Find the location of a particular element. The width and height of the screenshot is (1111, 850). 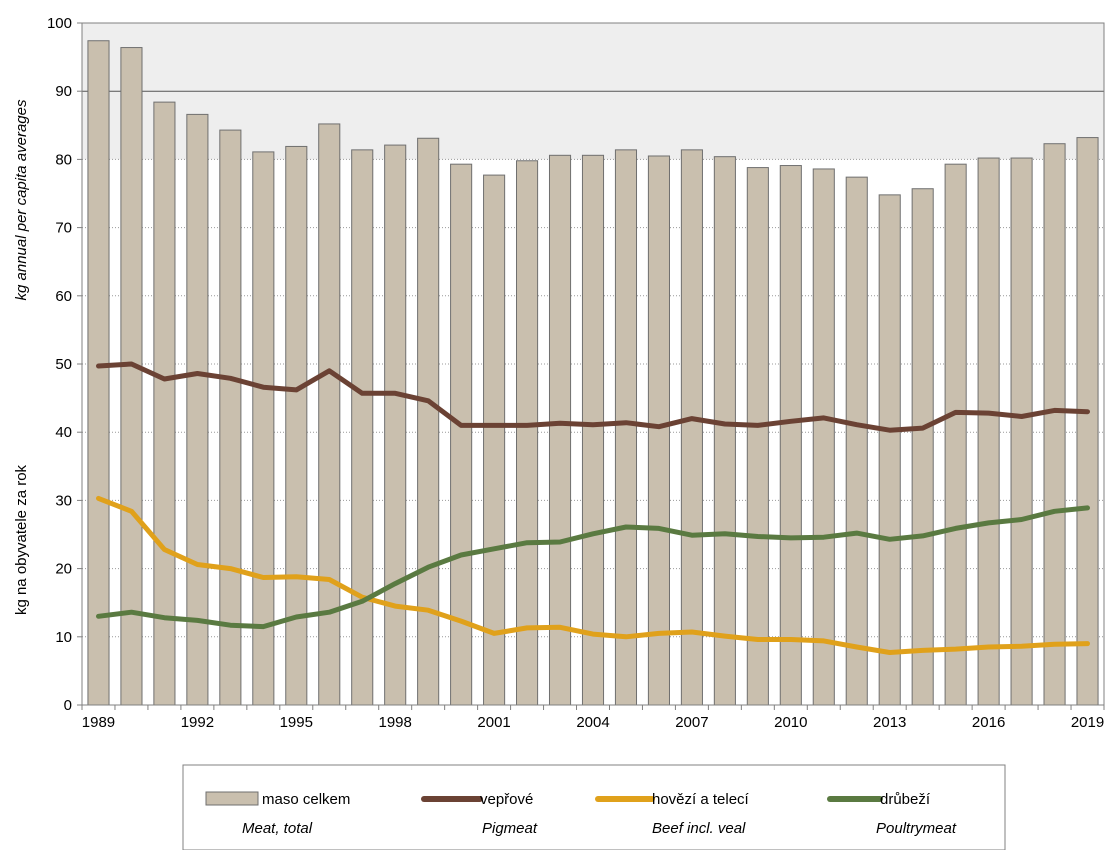

bar-meat-total-2013 is located at coordinates (889, 450).